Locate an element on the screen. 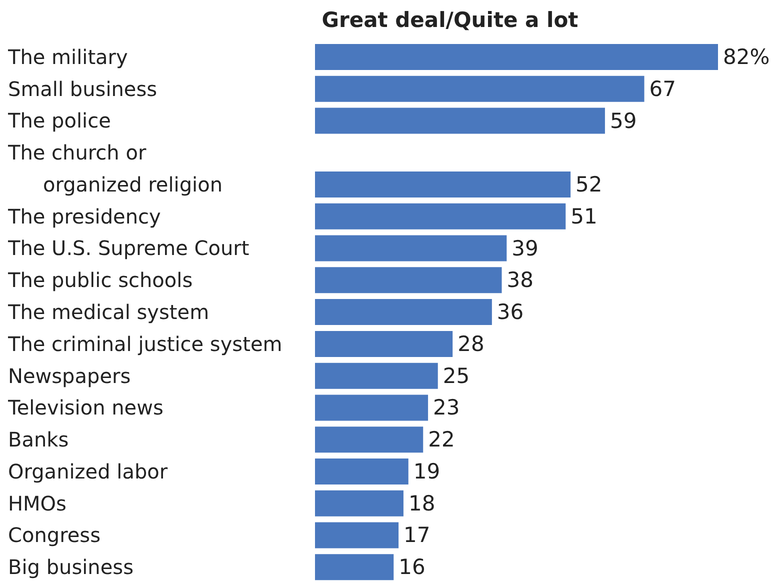 Image resolution: width=777 pixels, height=583 pixels. data-label: 19 is located at coordinates (426, 471).